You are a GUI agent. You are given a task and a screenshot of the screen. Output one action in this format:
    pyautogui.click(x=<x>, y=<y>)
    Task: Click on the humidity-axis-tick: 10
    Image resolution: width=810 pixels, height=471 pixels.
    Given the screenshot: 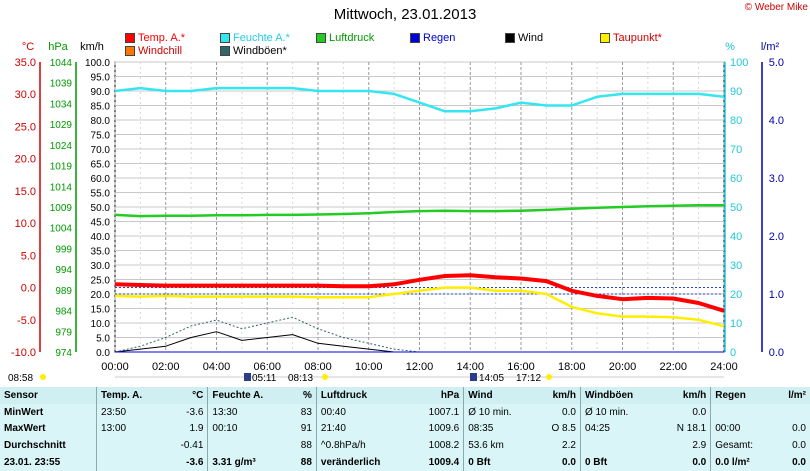 What is the action you would take?
    pyautogui.click(x=736, y=324)
    